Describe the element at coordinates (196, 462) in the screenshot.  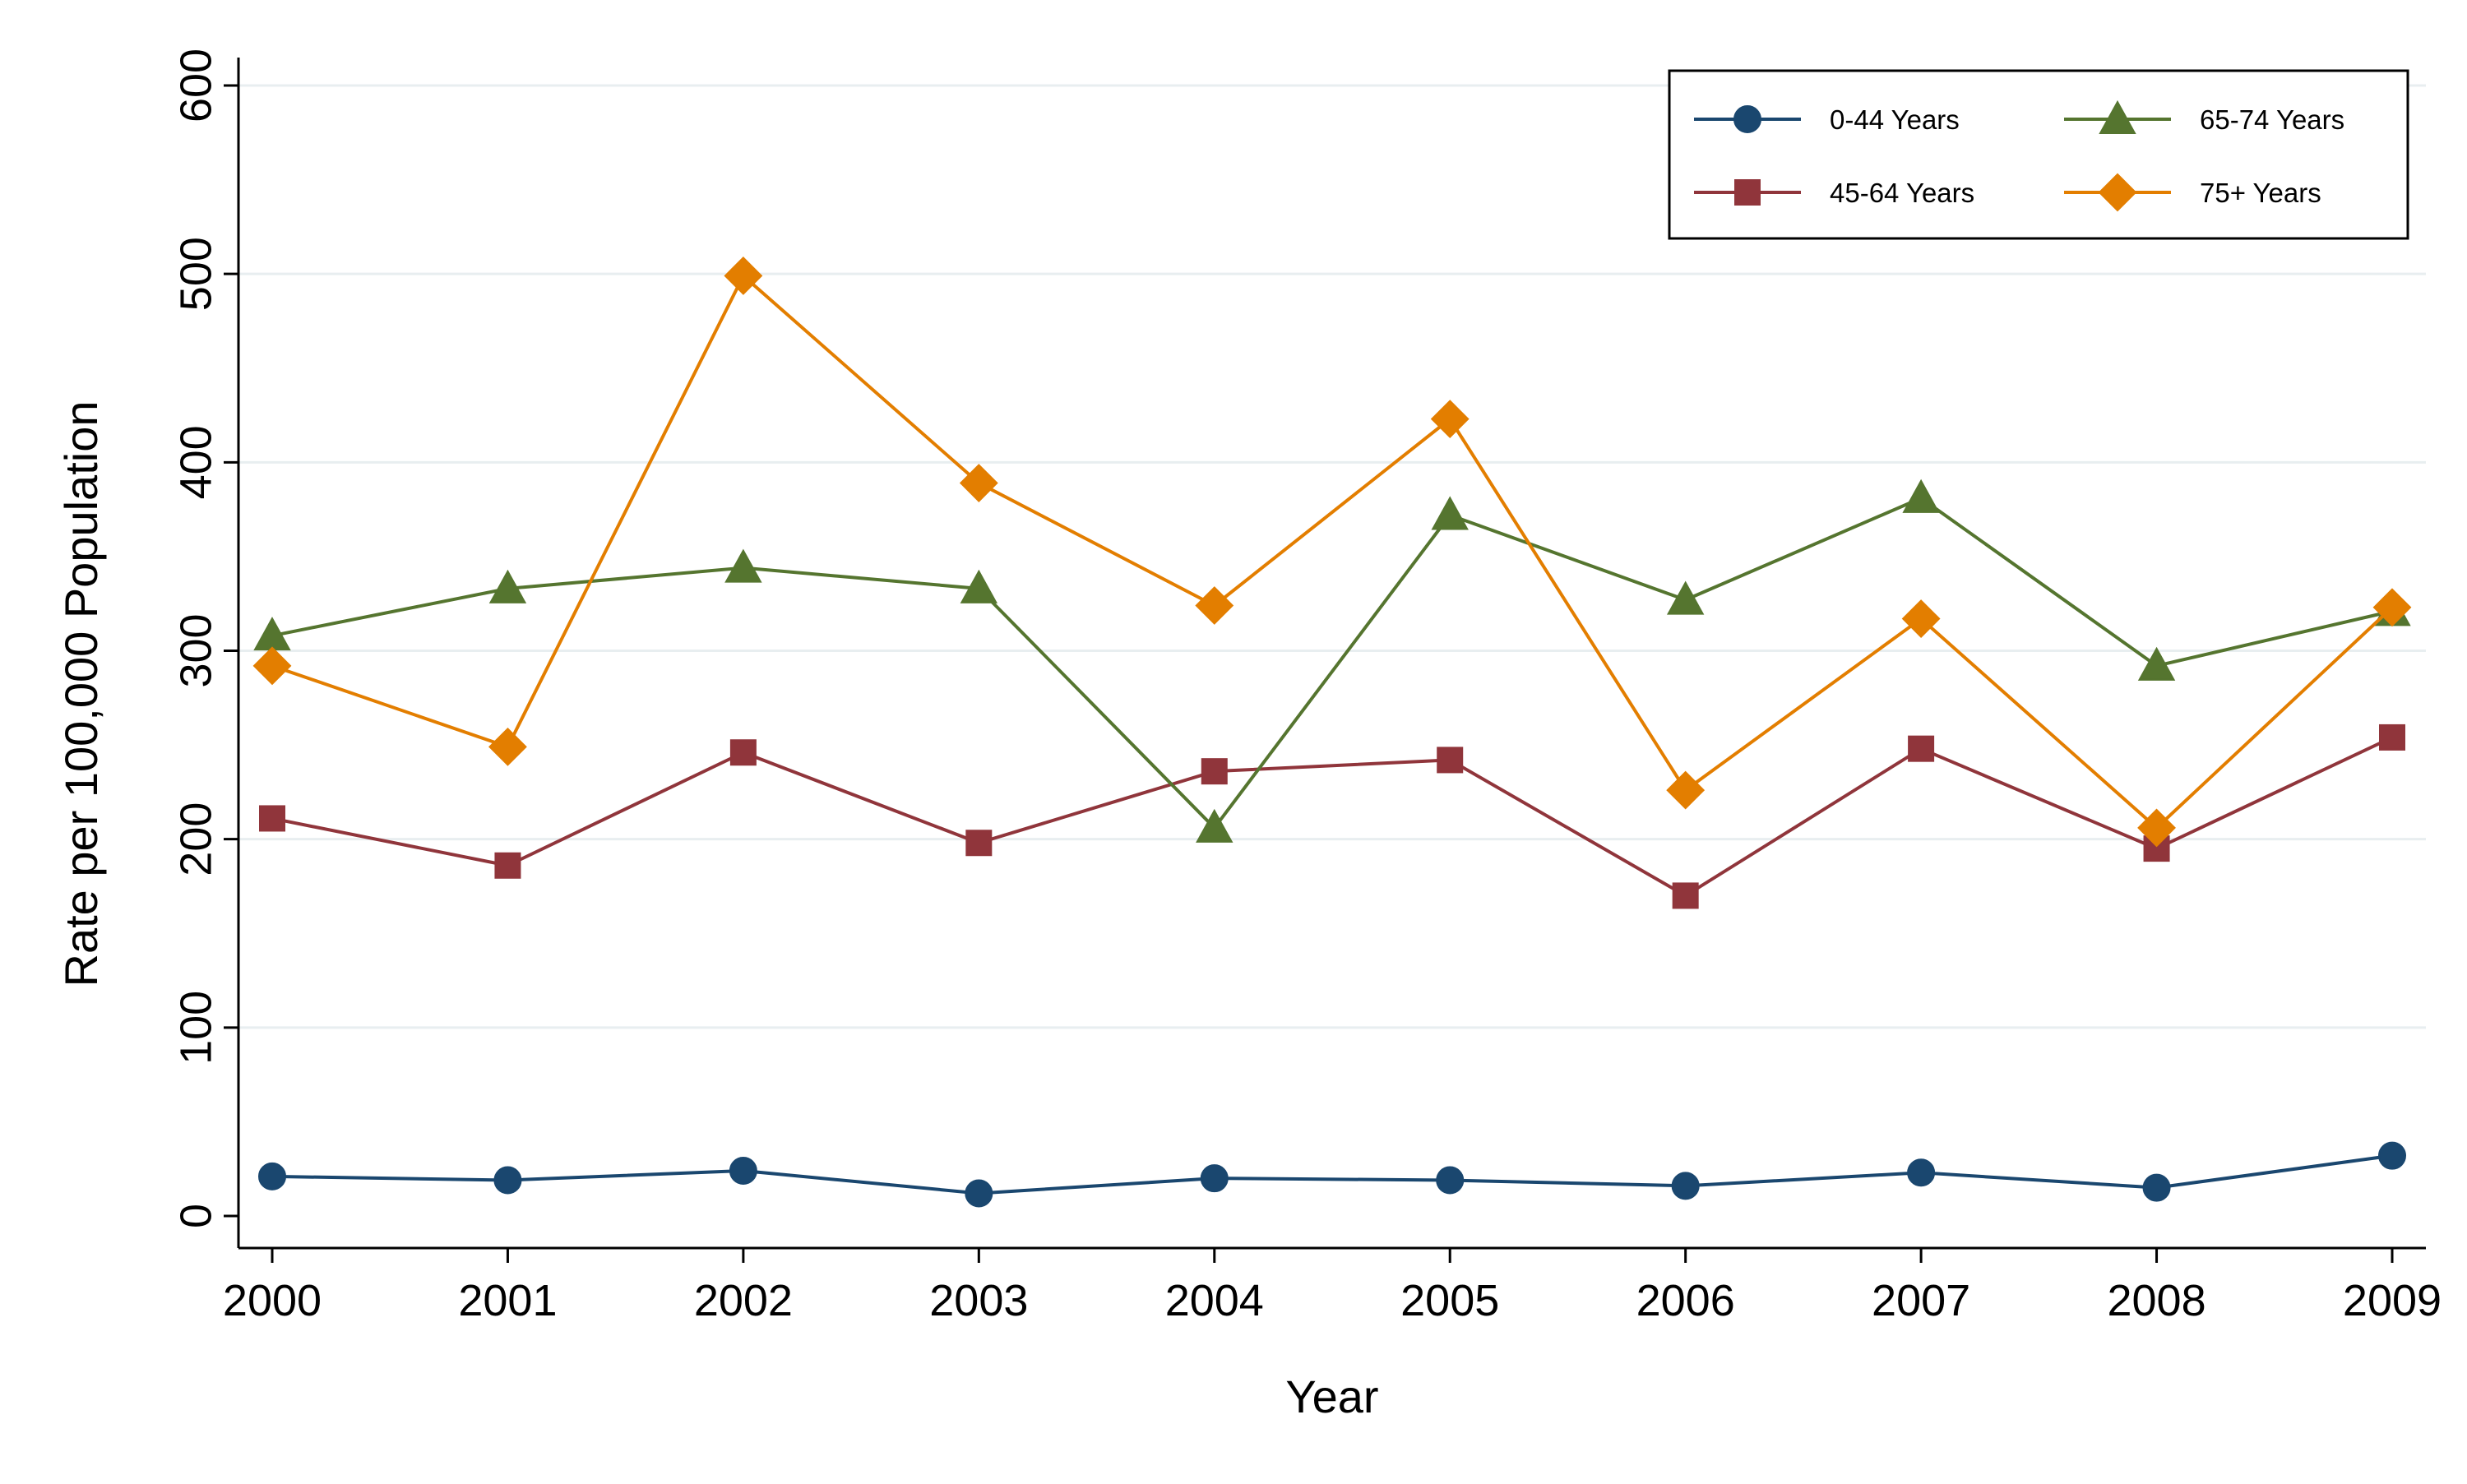
I see `y-tick-label: 400` at that location.